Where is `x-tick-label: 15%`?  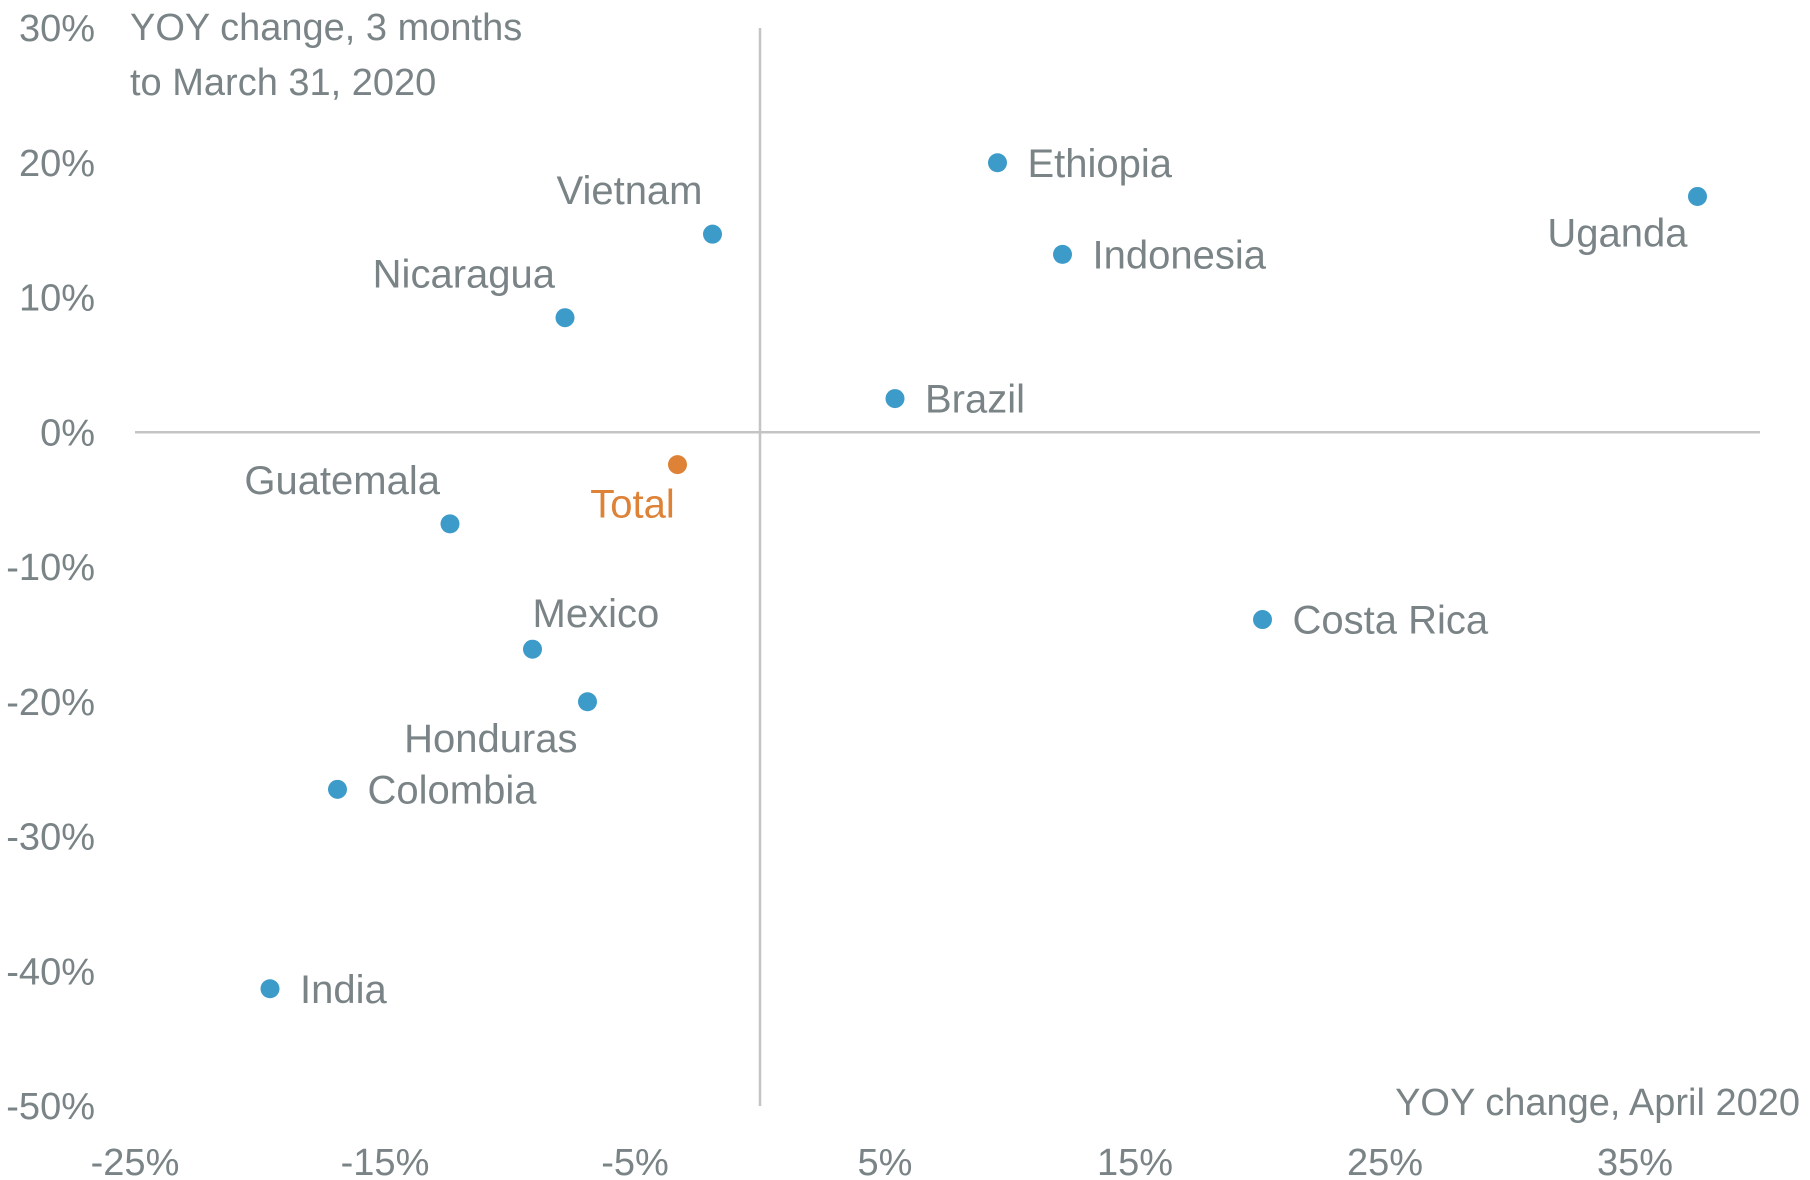 x-tick-label: 15% is located at coordinates (1135, 1161).